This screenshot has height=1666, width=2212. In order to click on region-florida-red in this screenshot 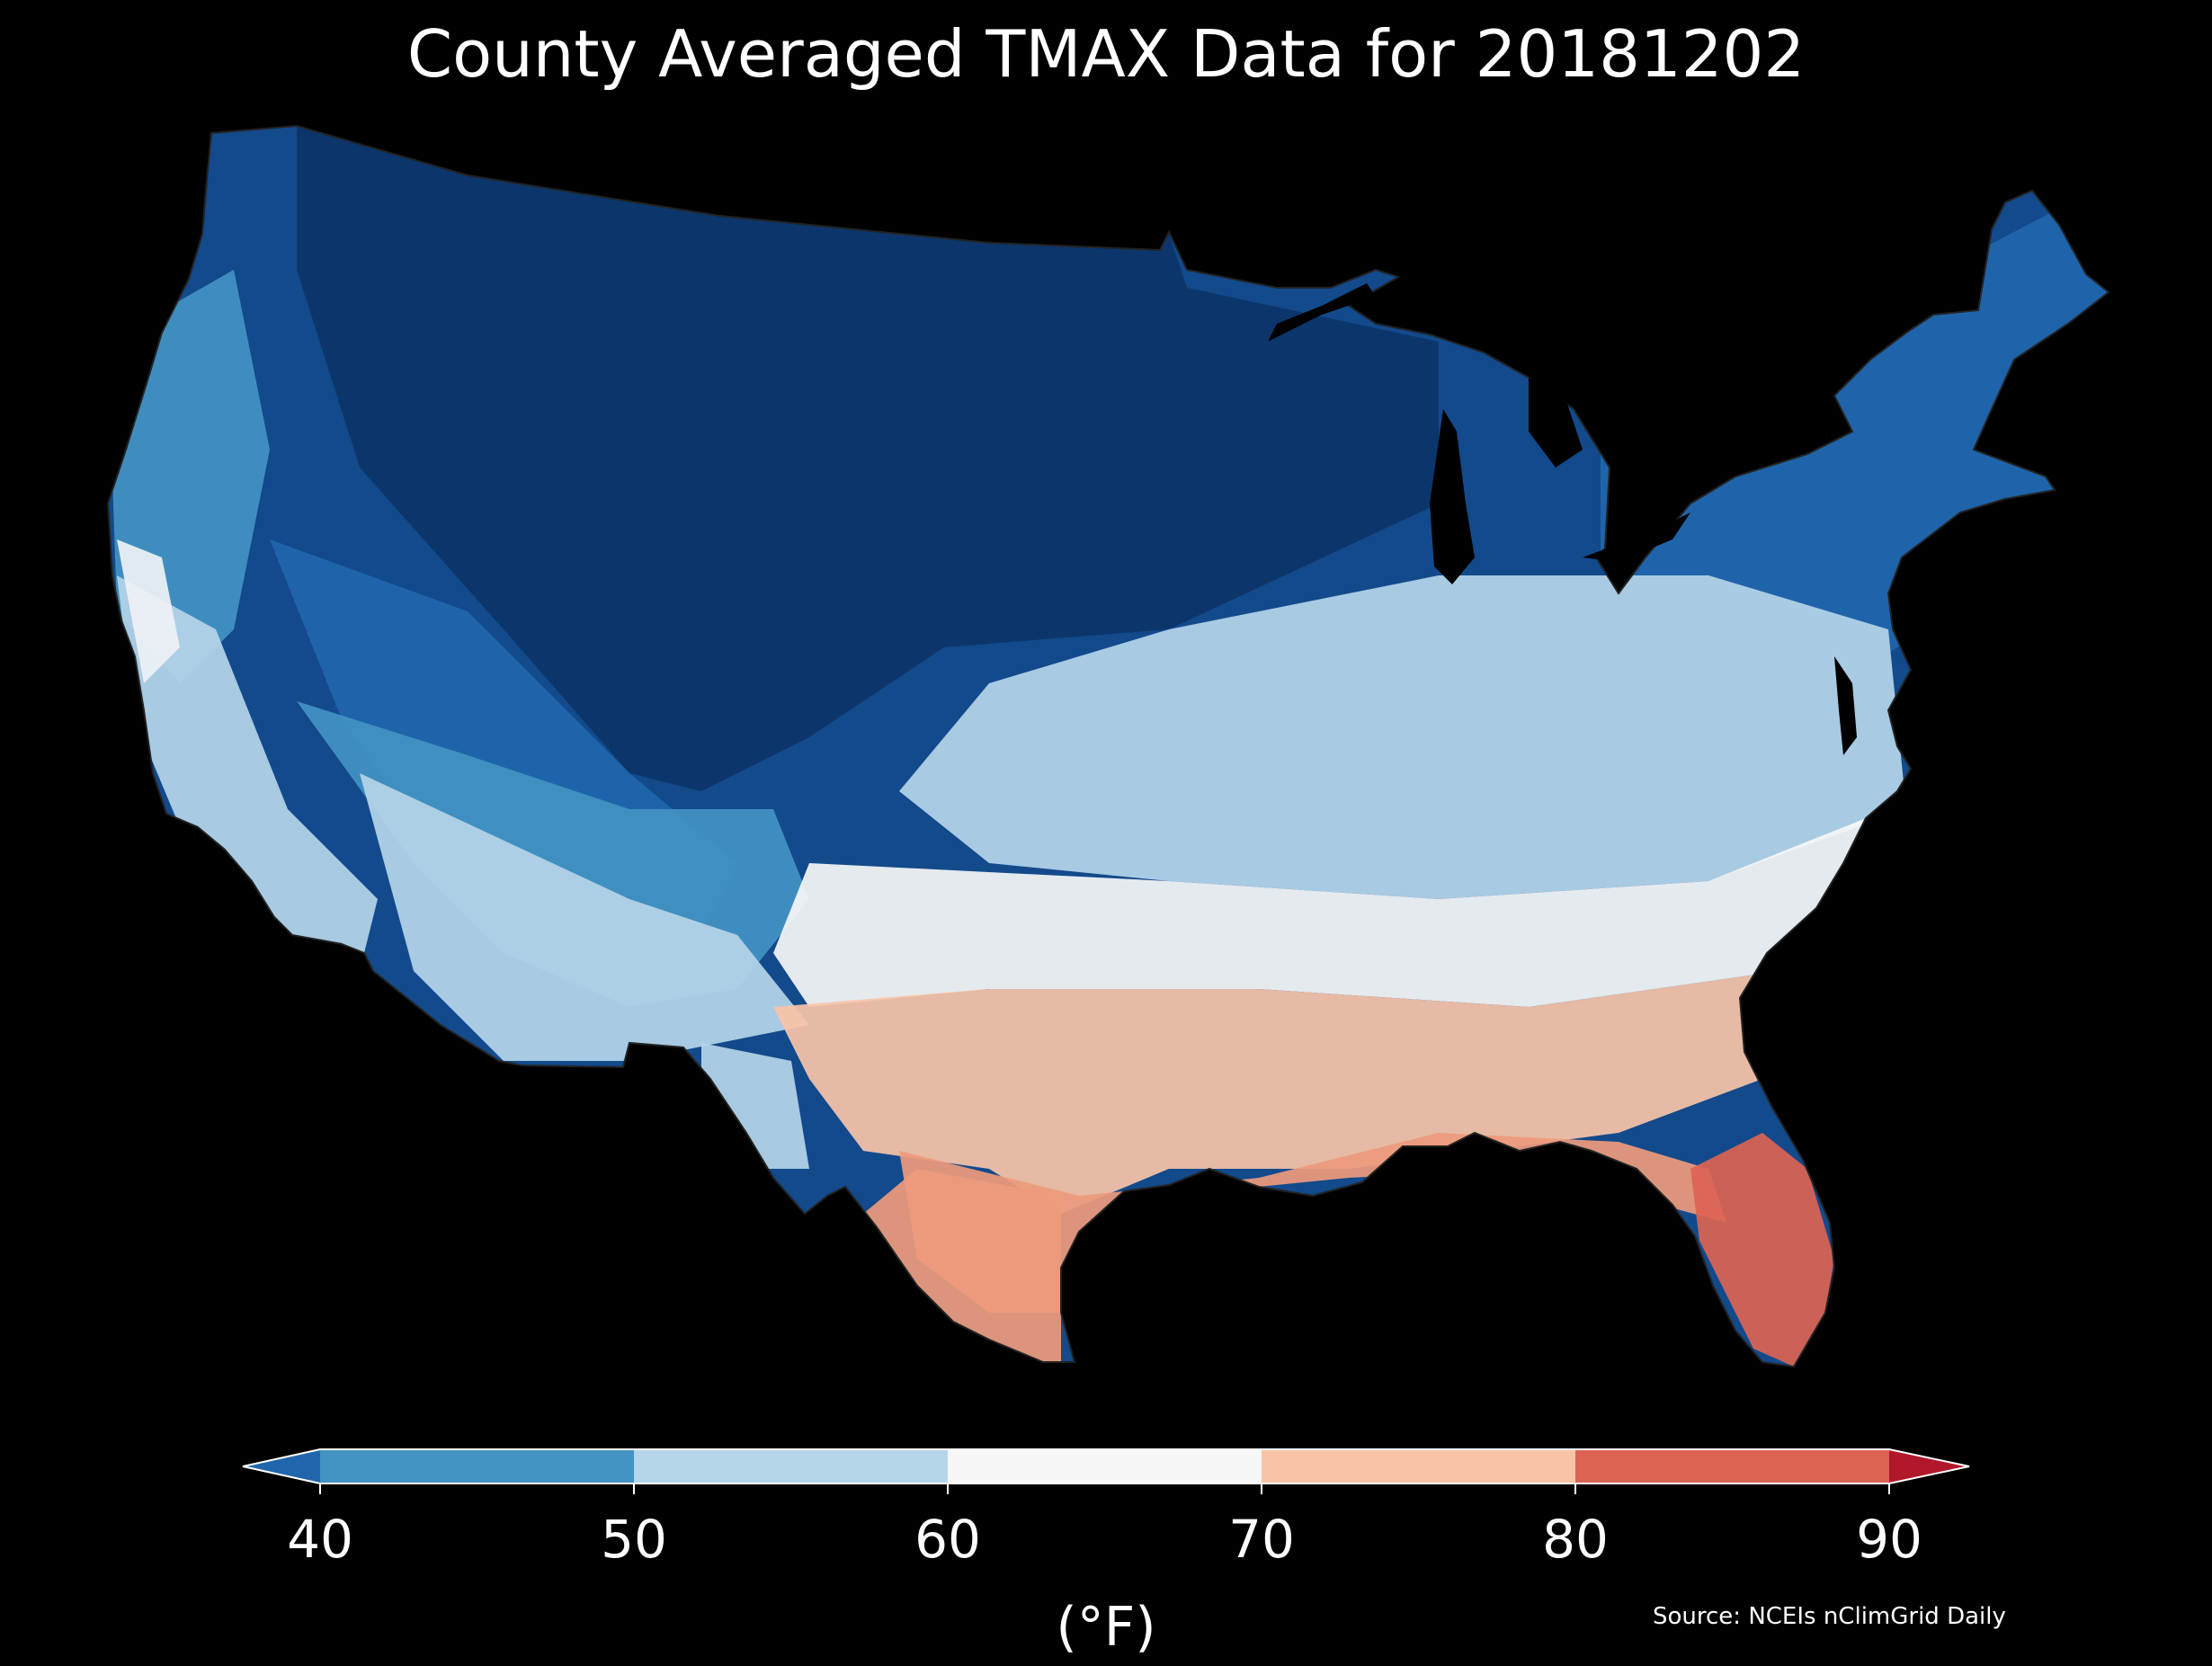, I will do `click(1762, 1250)`.